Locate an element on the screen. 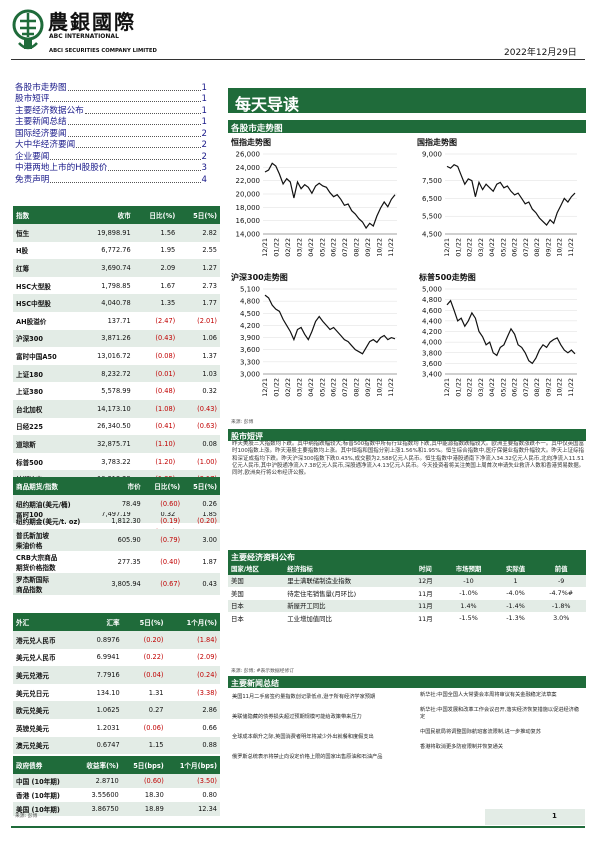 This screenshot has height=842, width=595. table-cell: (0.79) is located at coordinates (163, 540).